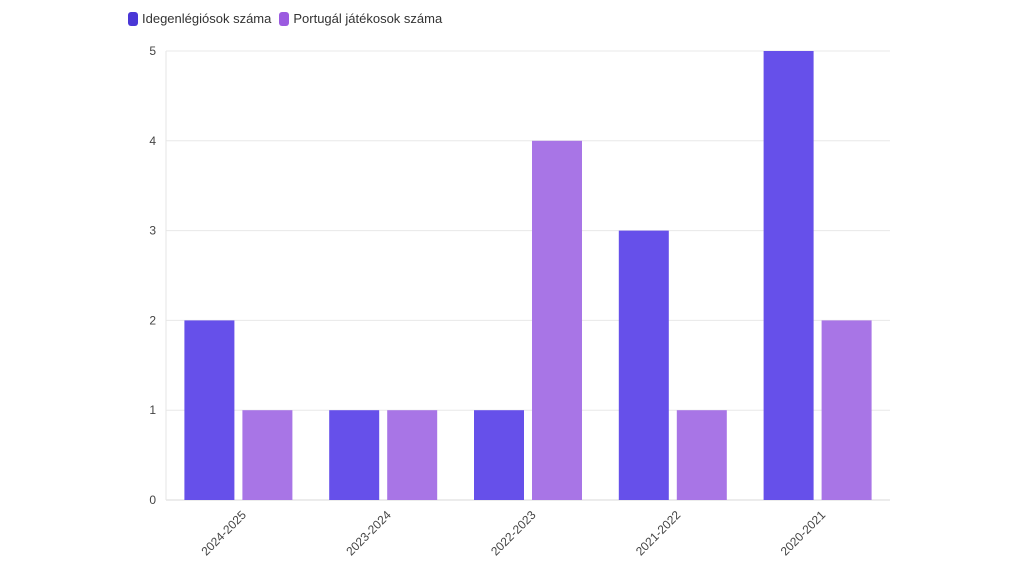 This screenshot has height=576, width=1024. I want to click on legend-swatch-portugal-jatekosok, so click(284, 18).